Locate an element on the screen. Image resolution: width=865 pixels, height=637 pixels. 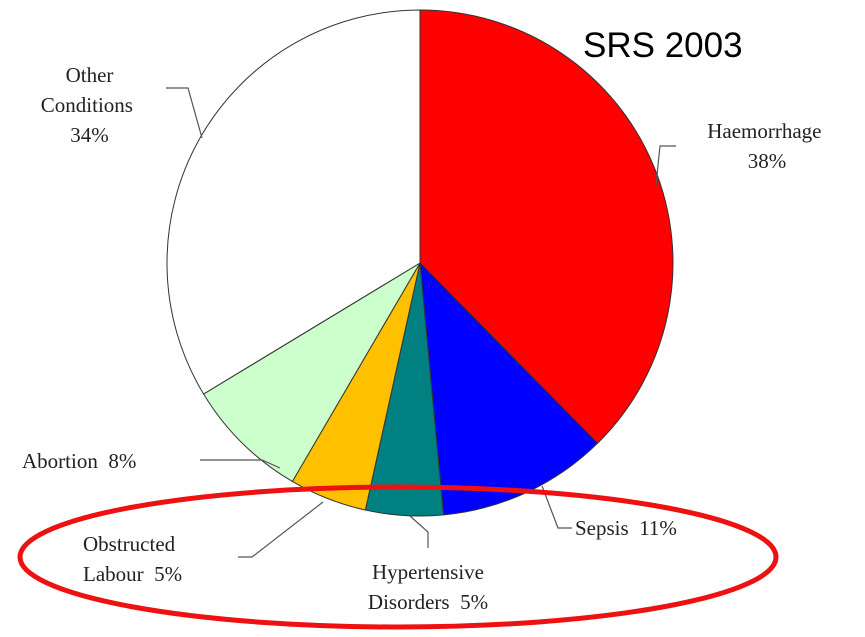
slice-label: Abortion 8% is located at coordinates (122, 461).